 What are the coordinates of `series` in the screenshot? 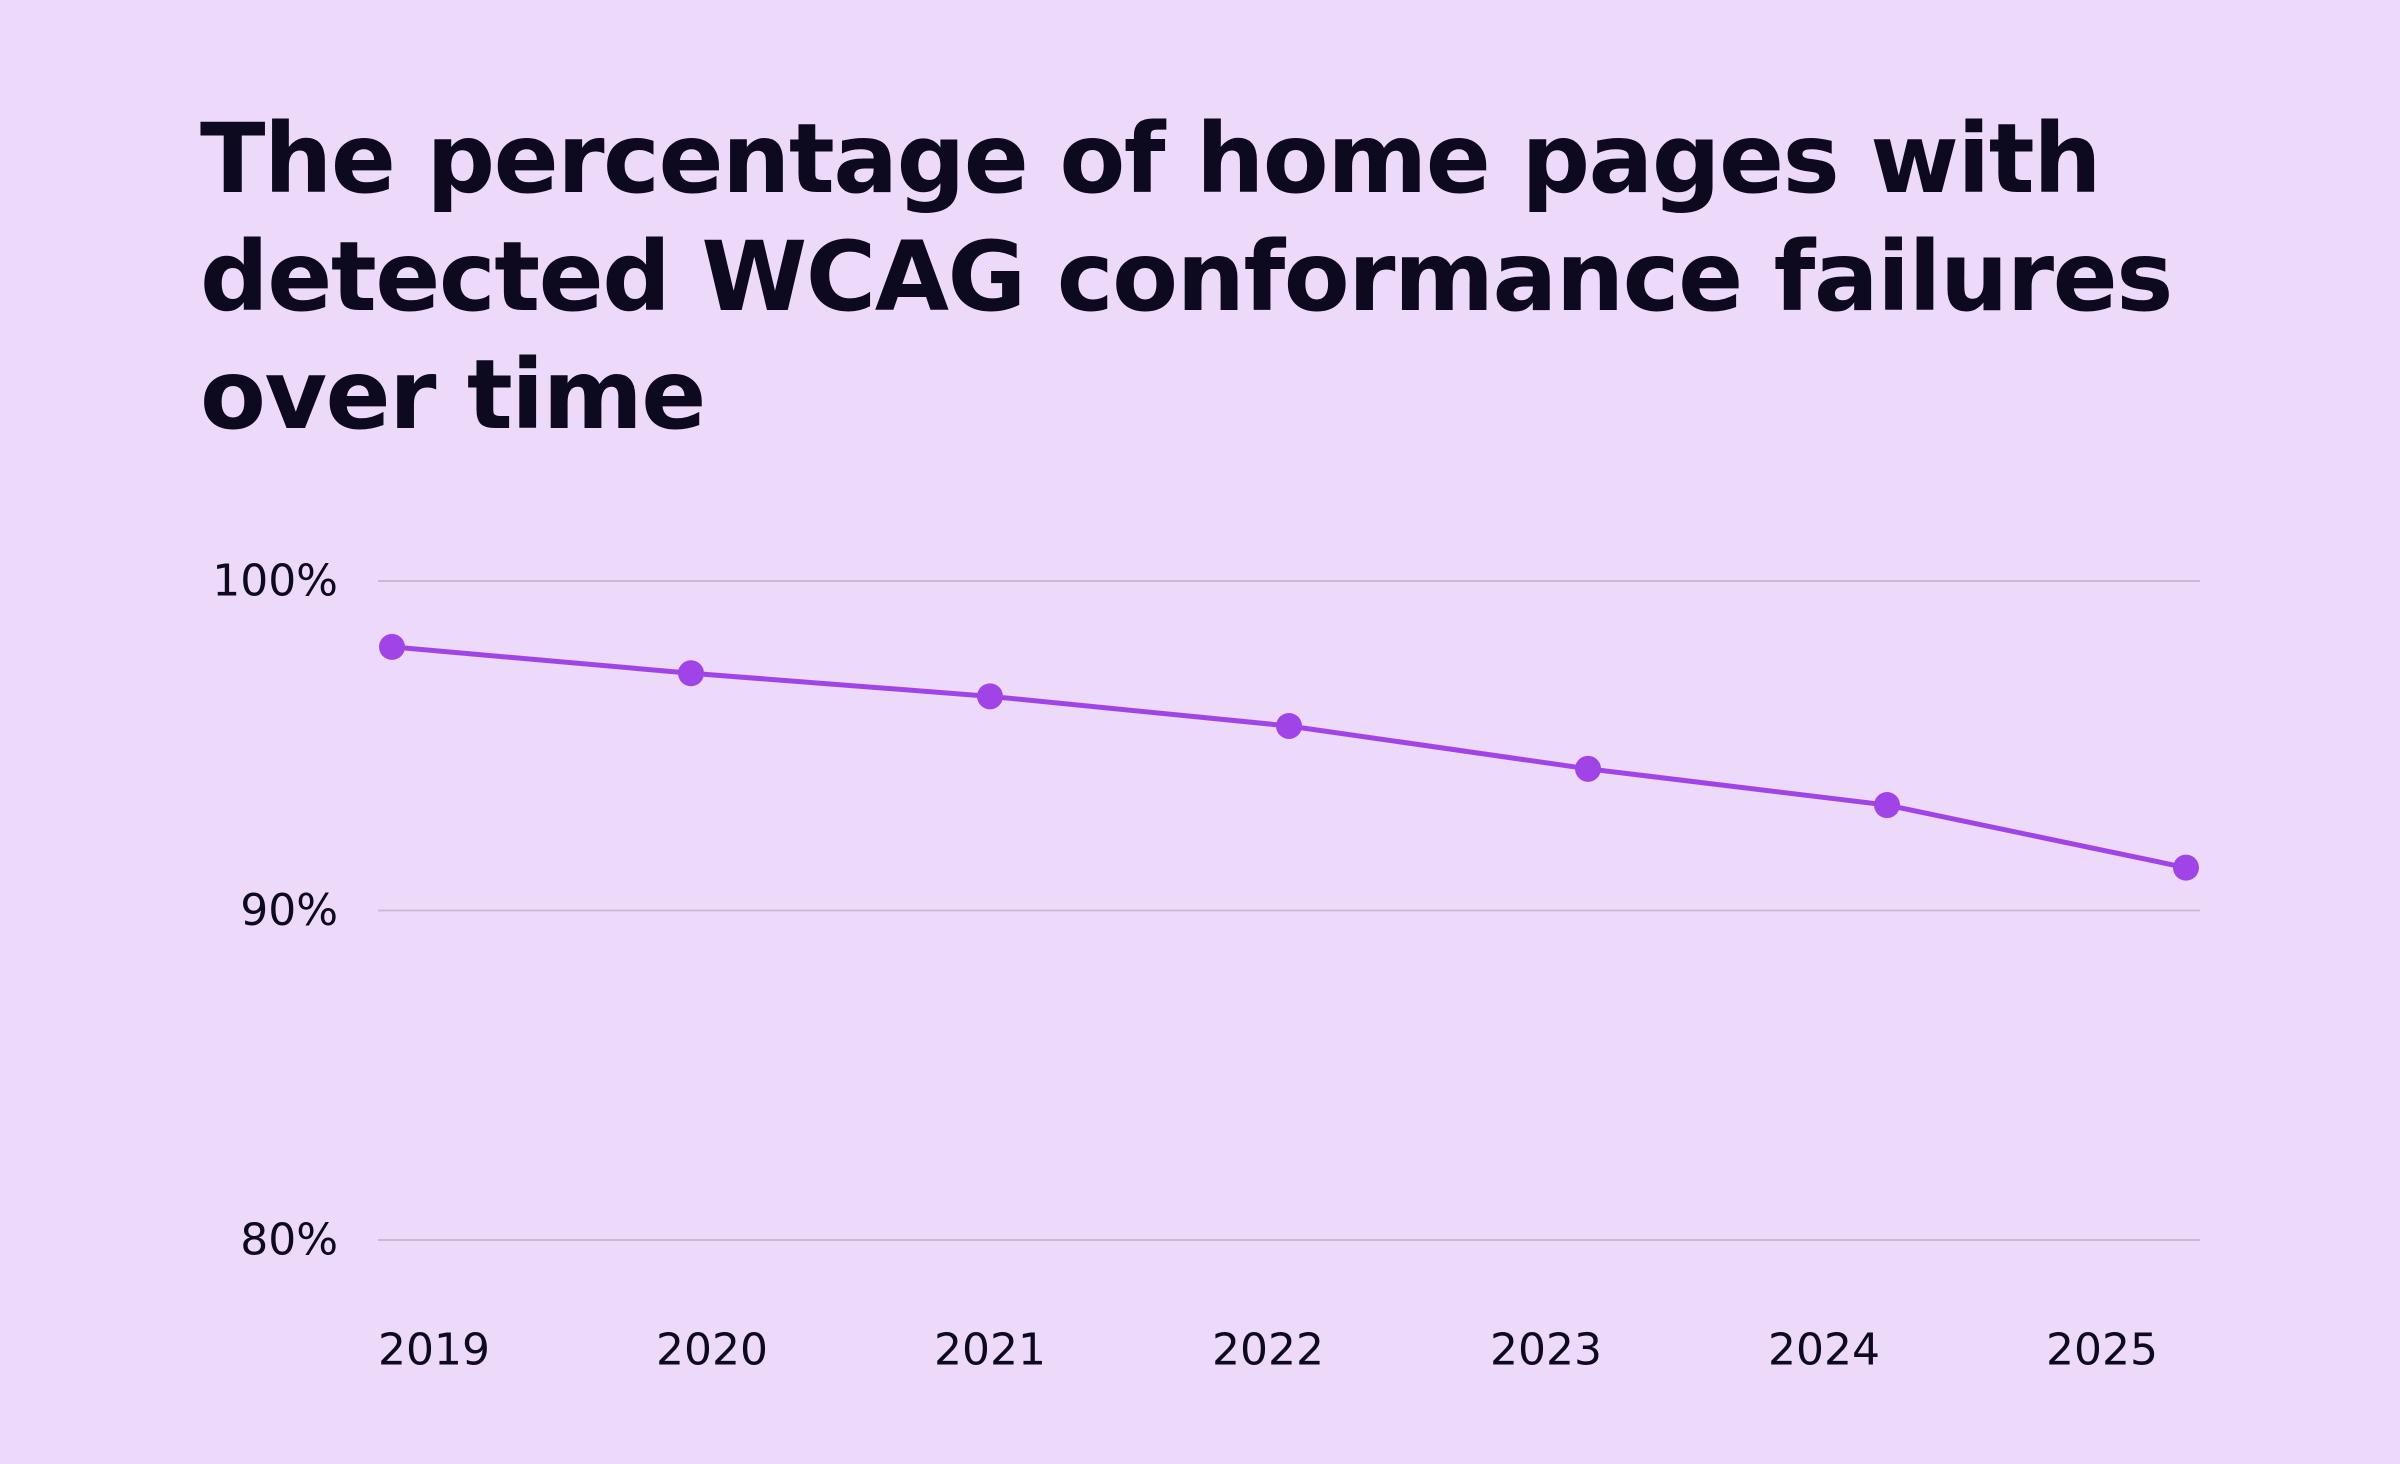 It's located at (1289, 757).